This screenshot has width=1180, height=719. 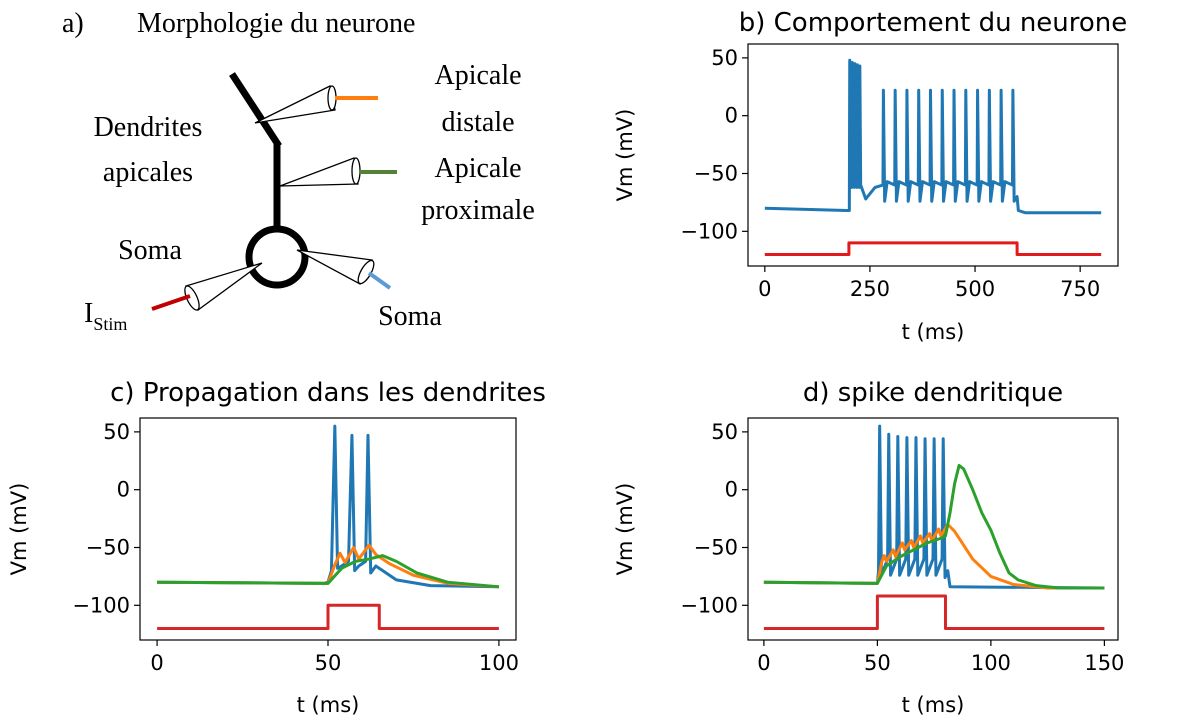 What do you see at coordinates (110, 324) in the screenshot?
I see `label-subscript: Stim` at bounding box center [110, 324].